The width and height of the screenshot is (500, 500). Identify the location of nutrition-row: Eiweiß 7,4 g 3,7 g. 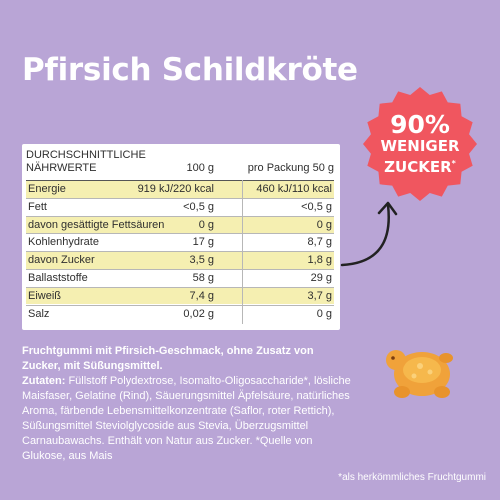
(180, 295).